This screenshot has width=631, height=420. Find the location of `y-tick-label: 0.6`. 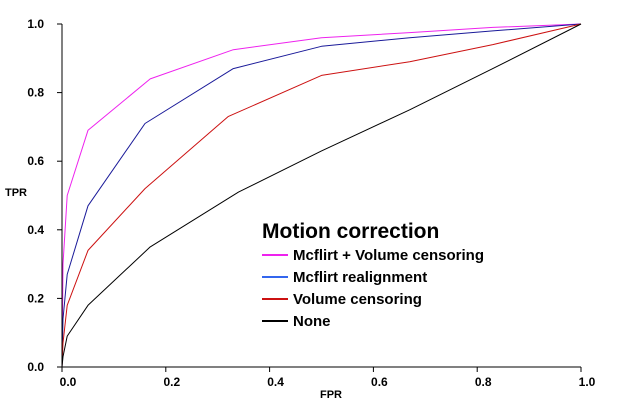

y-tick-label: 0.6 is located at coordinates (35, 161).